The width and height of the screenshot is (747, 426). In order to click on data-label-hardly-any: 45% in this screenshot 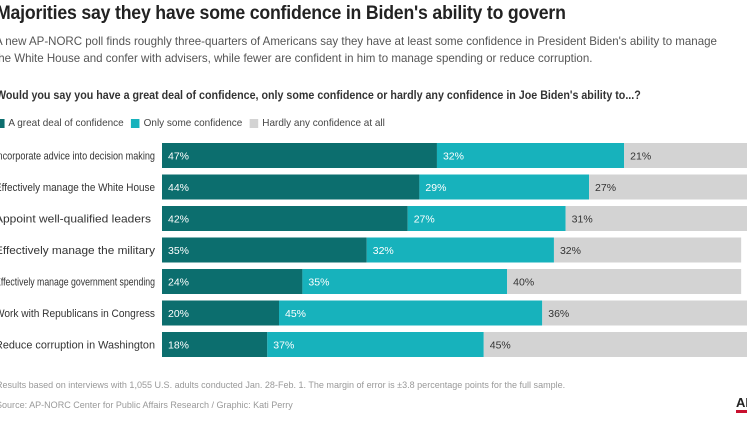, I will do `click(500, 346)`.